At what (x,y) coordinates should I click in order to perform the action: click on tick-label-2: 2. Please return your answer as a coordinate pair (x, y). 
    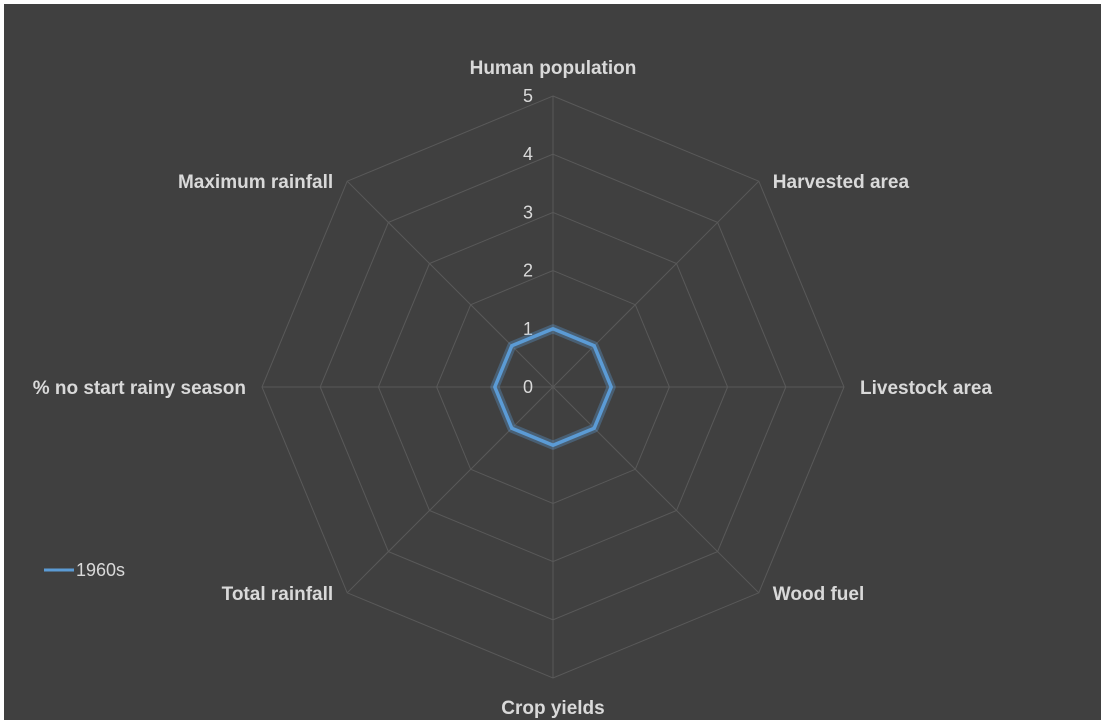
    Looking at the image, I should click on (528, 271).